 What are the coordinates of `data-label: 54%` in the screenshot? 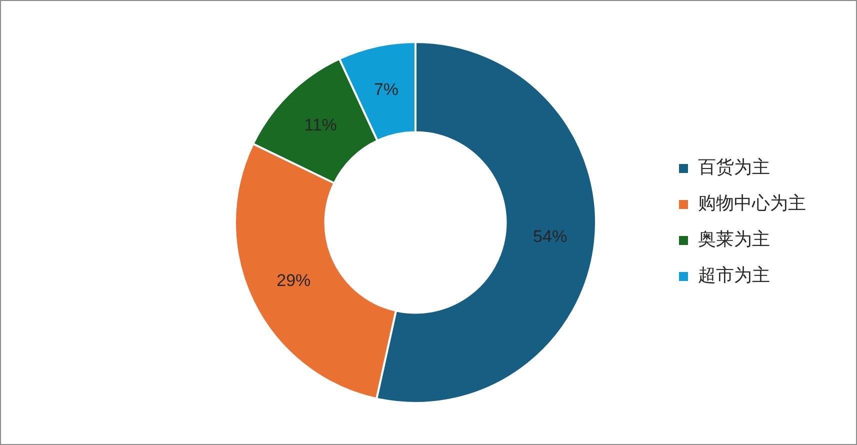 It's located at (550, 236).